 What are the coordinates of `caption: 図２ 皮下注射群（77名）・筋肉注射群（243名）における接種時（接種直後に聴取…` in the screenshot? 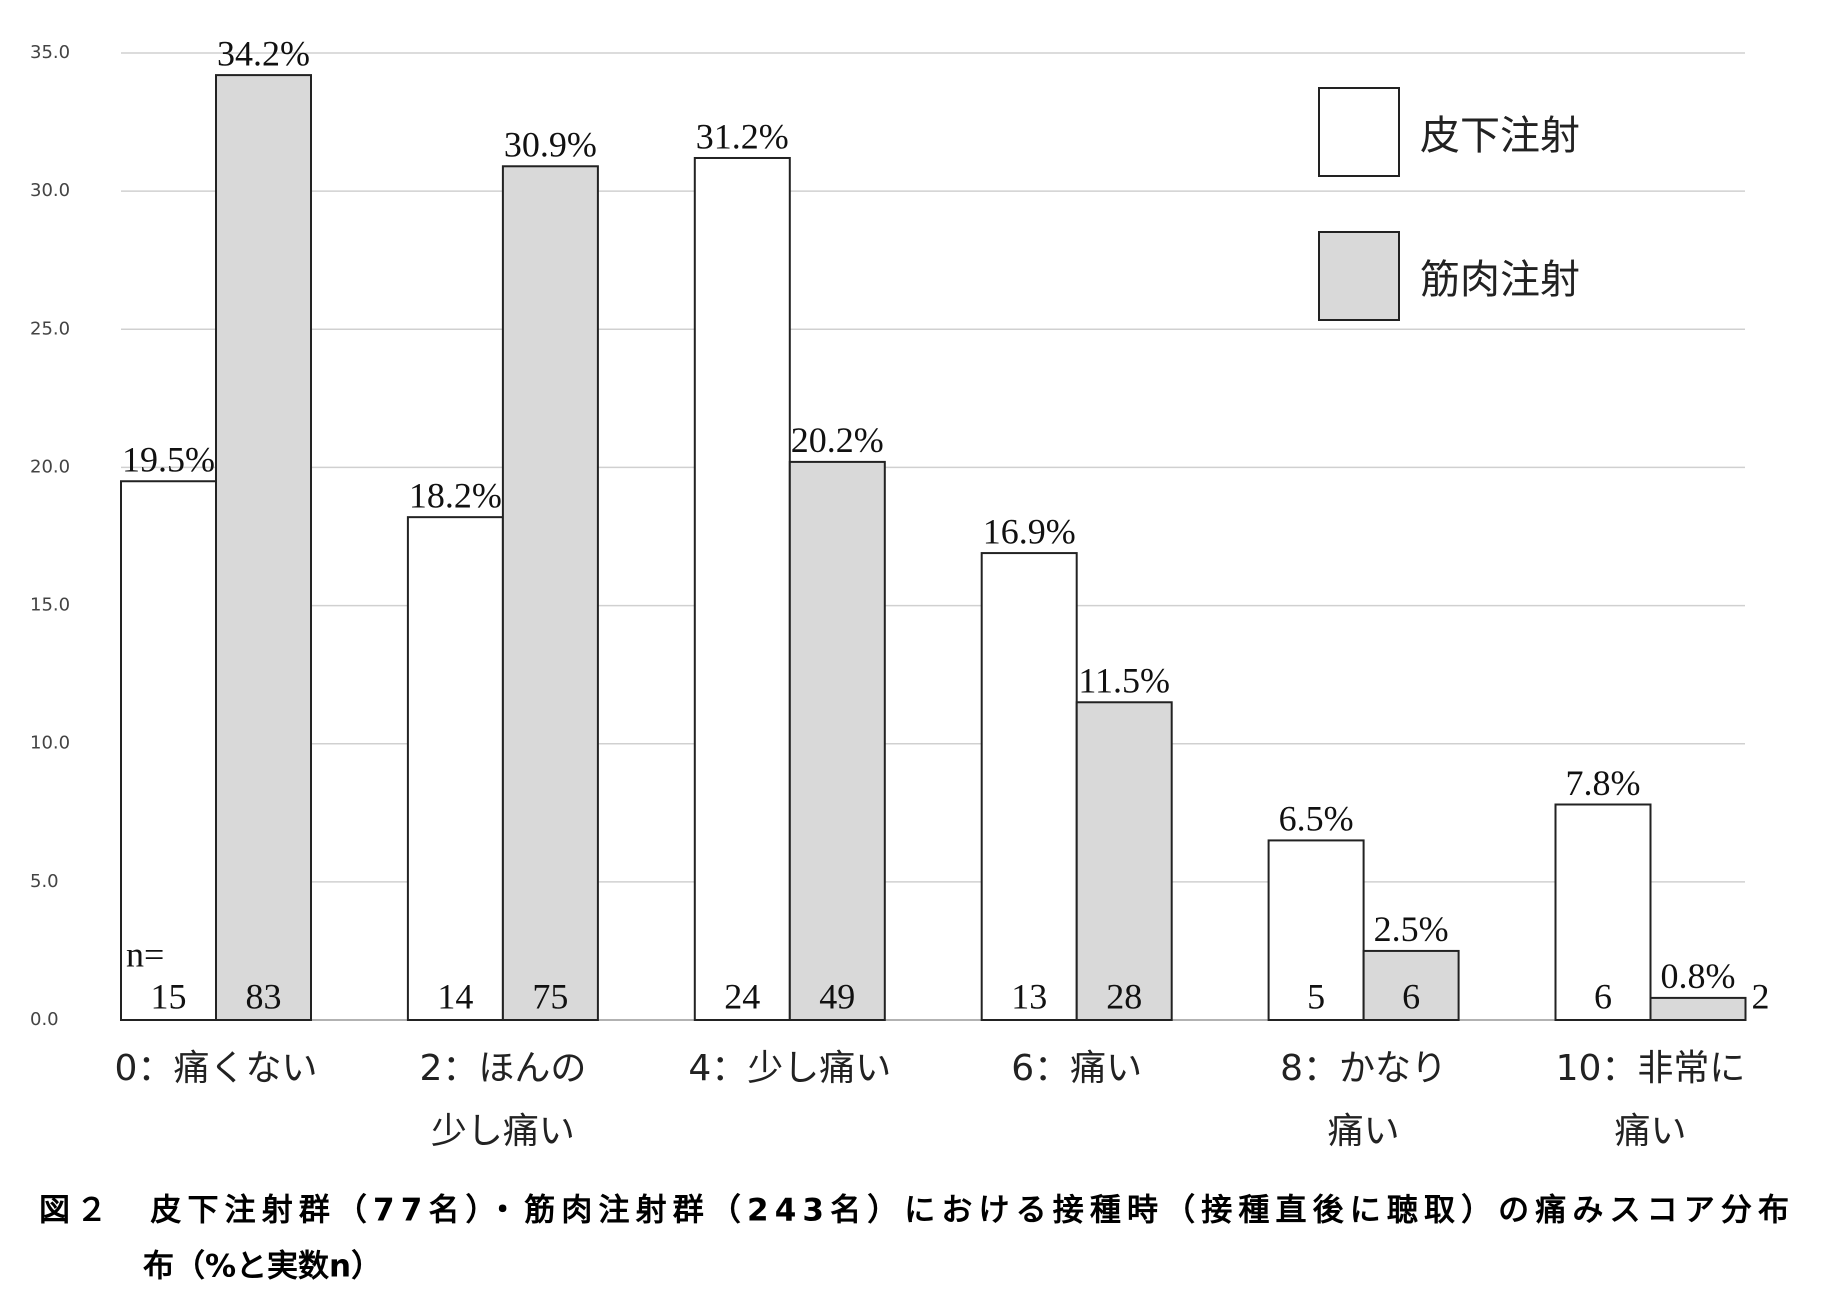 It's located at (914, 1211).